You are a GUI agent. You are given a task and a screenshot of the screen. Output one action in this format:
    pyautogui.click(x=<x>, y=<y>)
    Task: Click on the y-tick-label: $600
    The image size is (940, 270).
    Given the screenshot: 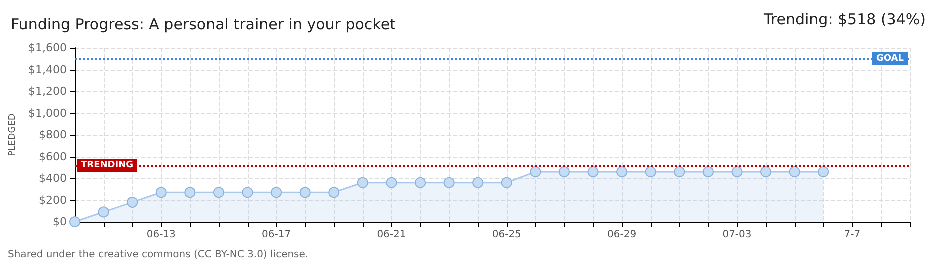 What is the action you would take?
    pyautogui.click(x=53, y=157)
    